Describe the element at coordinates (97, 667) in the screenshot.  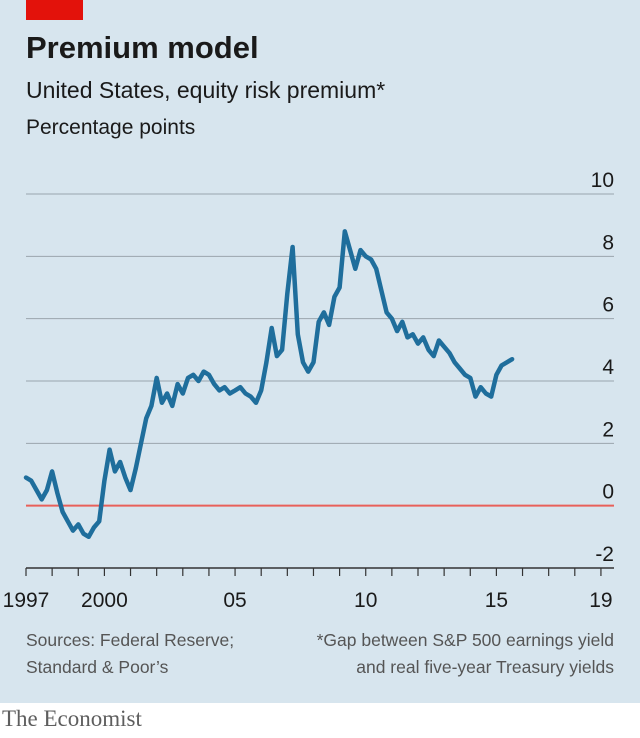
I see `source-line-2: Standard & Poor’s` at that location.